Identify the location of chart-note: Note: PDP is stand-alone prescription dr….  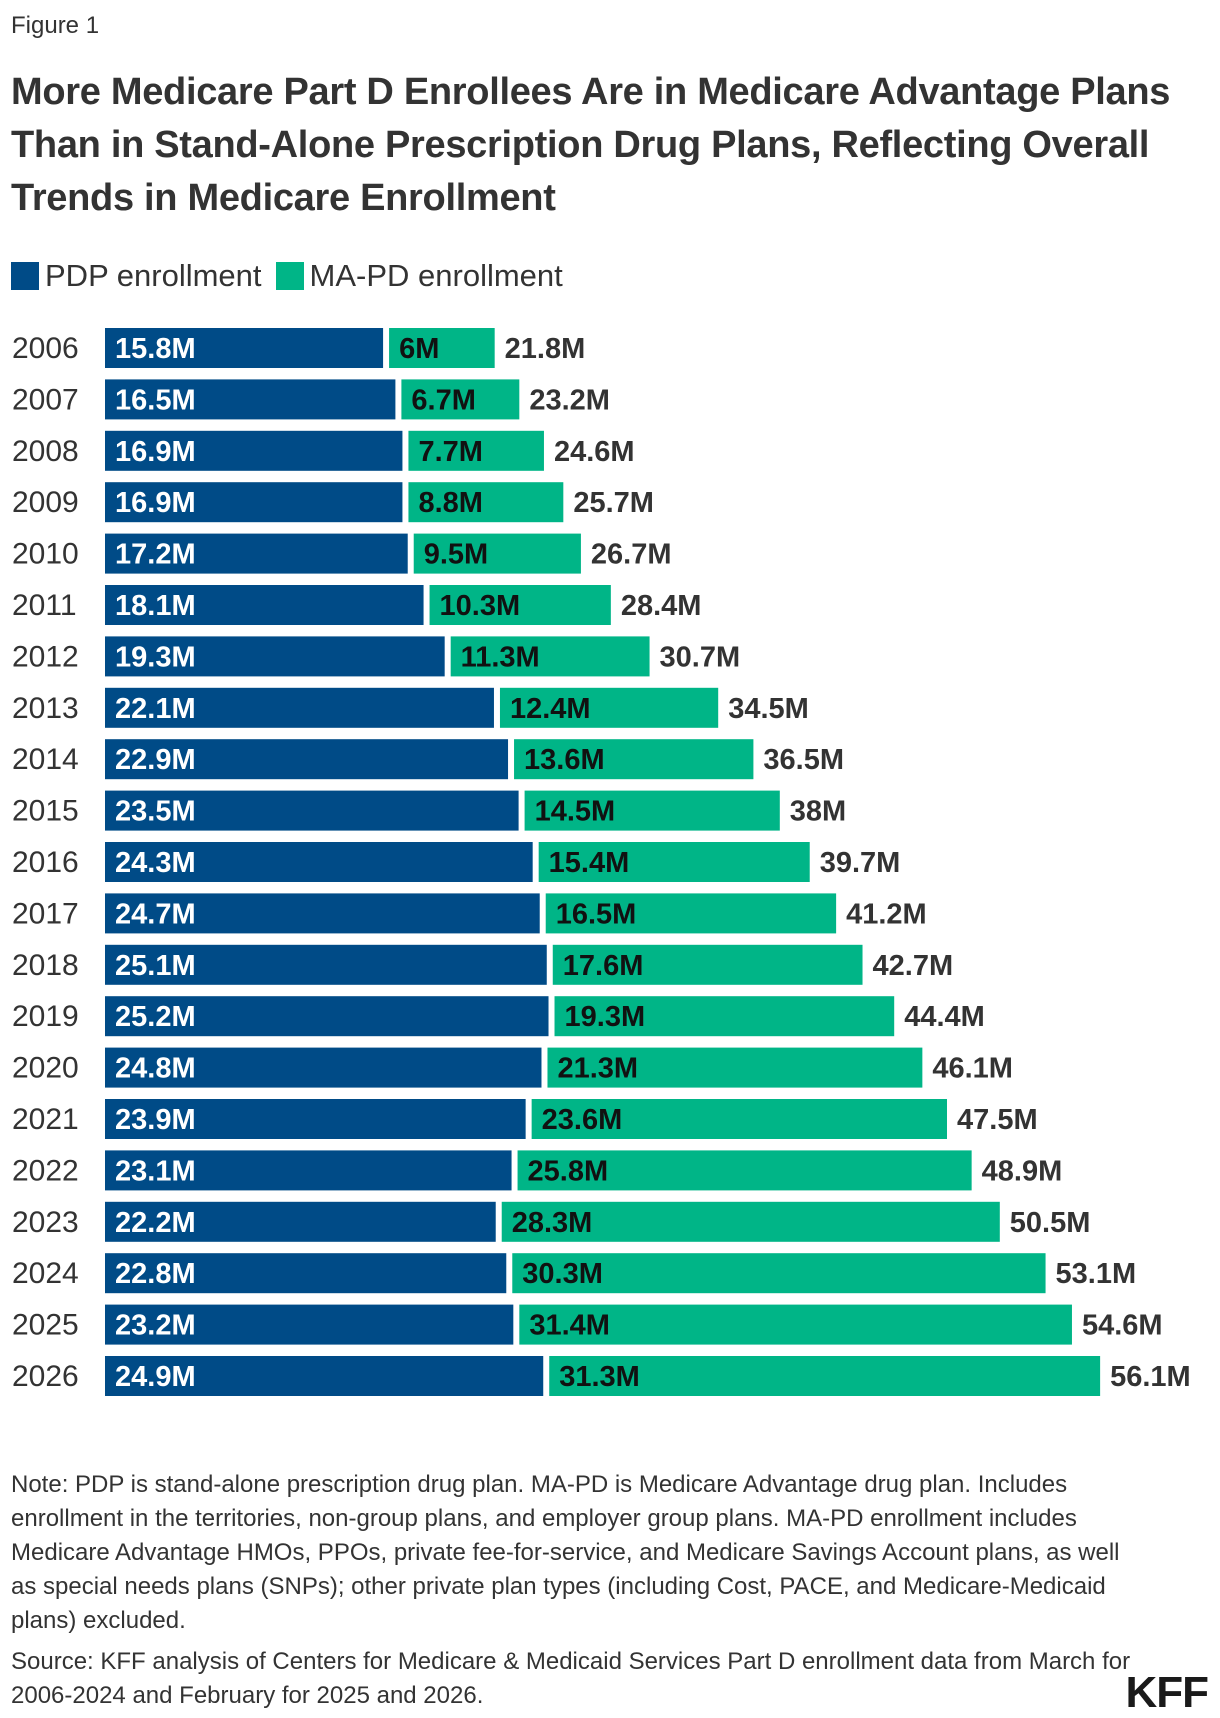
(565, 1552).